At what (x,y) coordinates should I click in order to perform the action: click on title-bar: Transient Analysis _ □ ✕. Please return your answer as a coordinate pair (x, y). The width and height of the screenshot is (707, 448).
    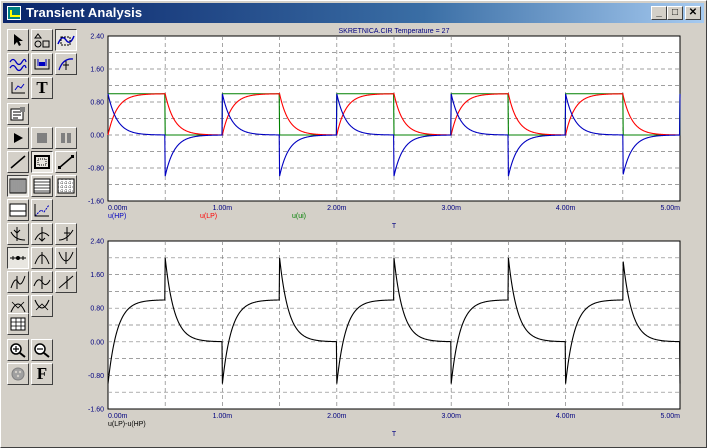
    Looking at the image, I should click on (353, 13).